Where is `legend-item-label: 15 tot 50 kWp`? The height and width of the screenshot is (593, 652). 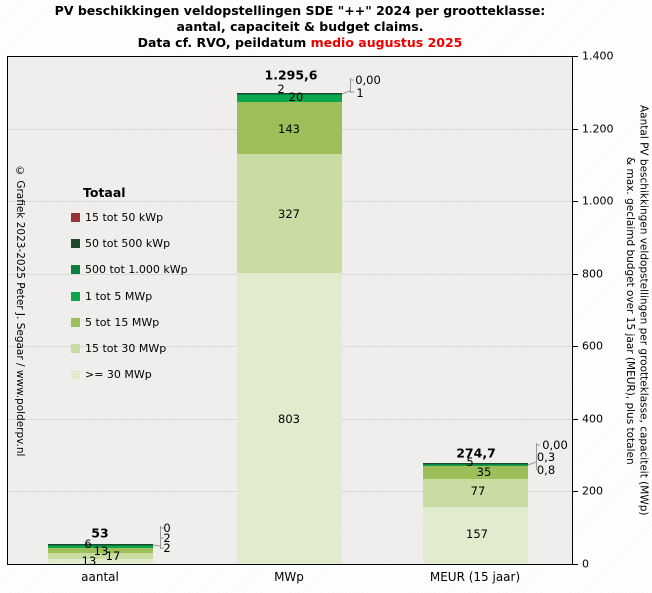
legend-item-label: 15 tot 50 kWp is located at coordinates (124, 217).